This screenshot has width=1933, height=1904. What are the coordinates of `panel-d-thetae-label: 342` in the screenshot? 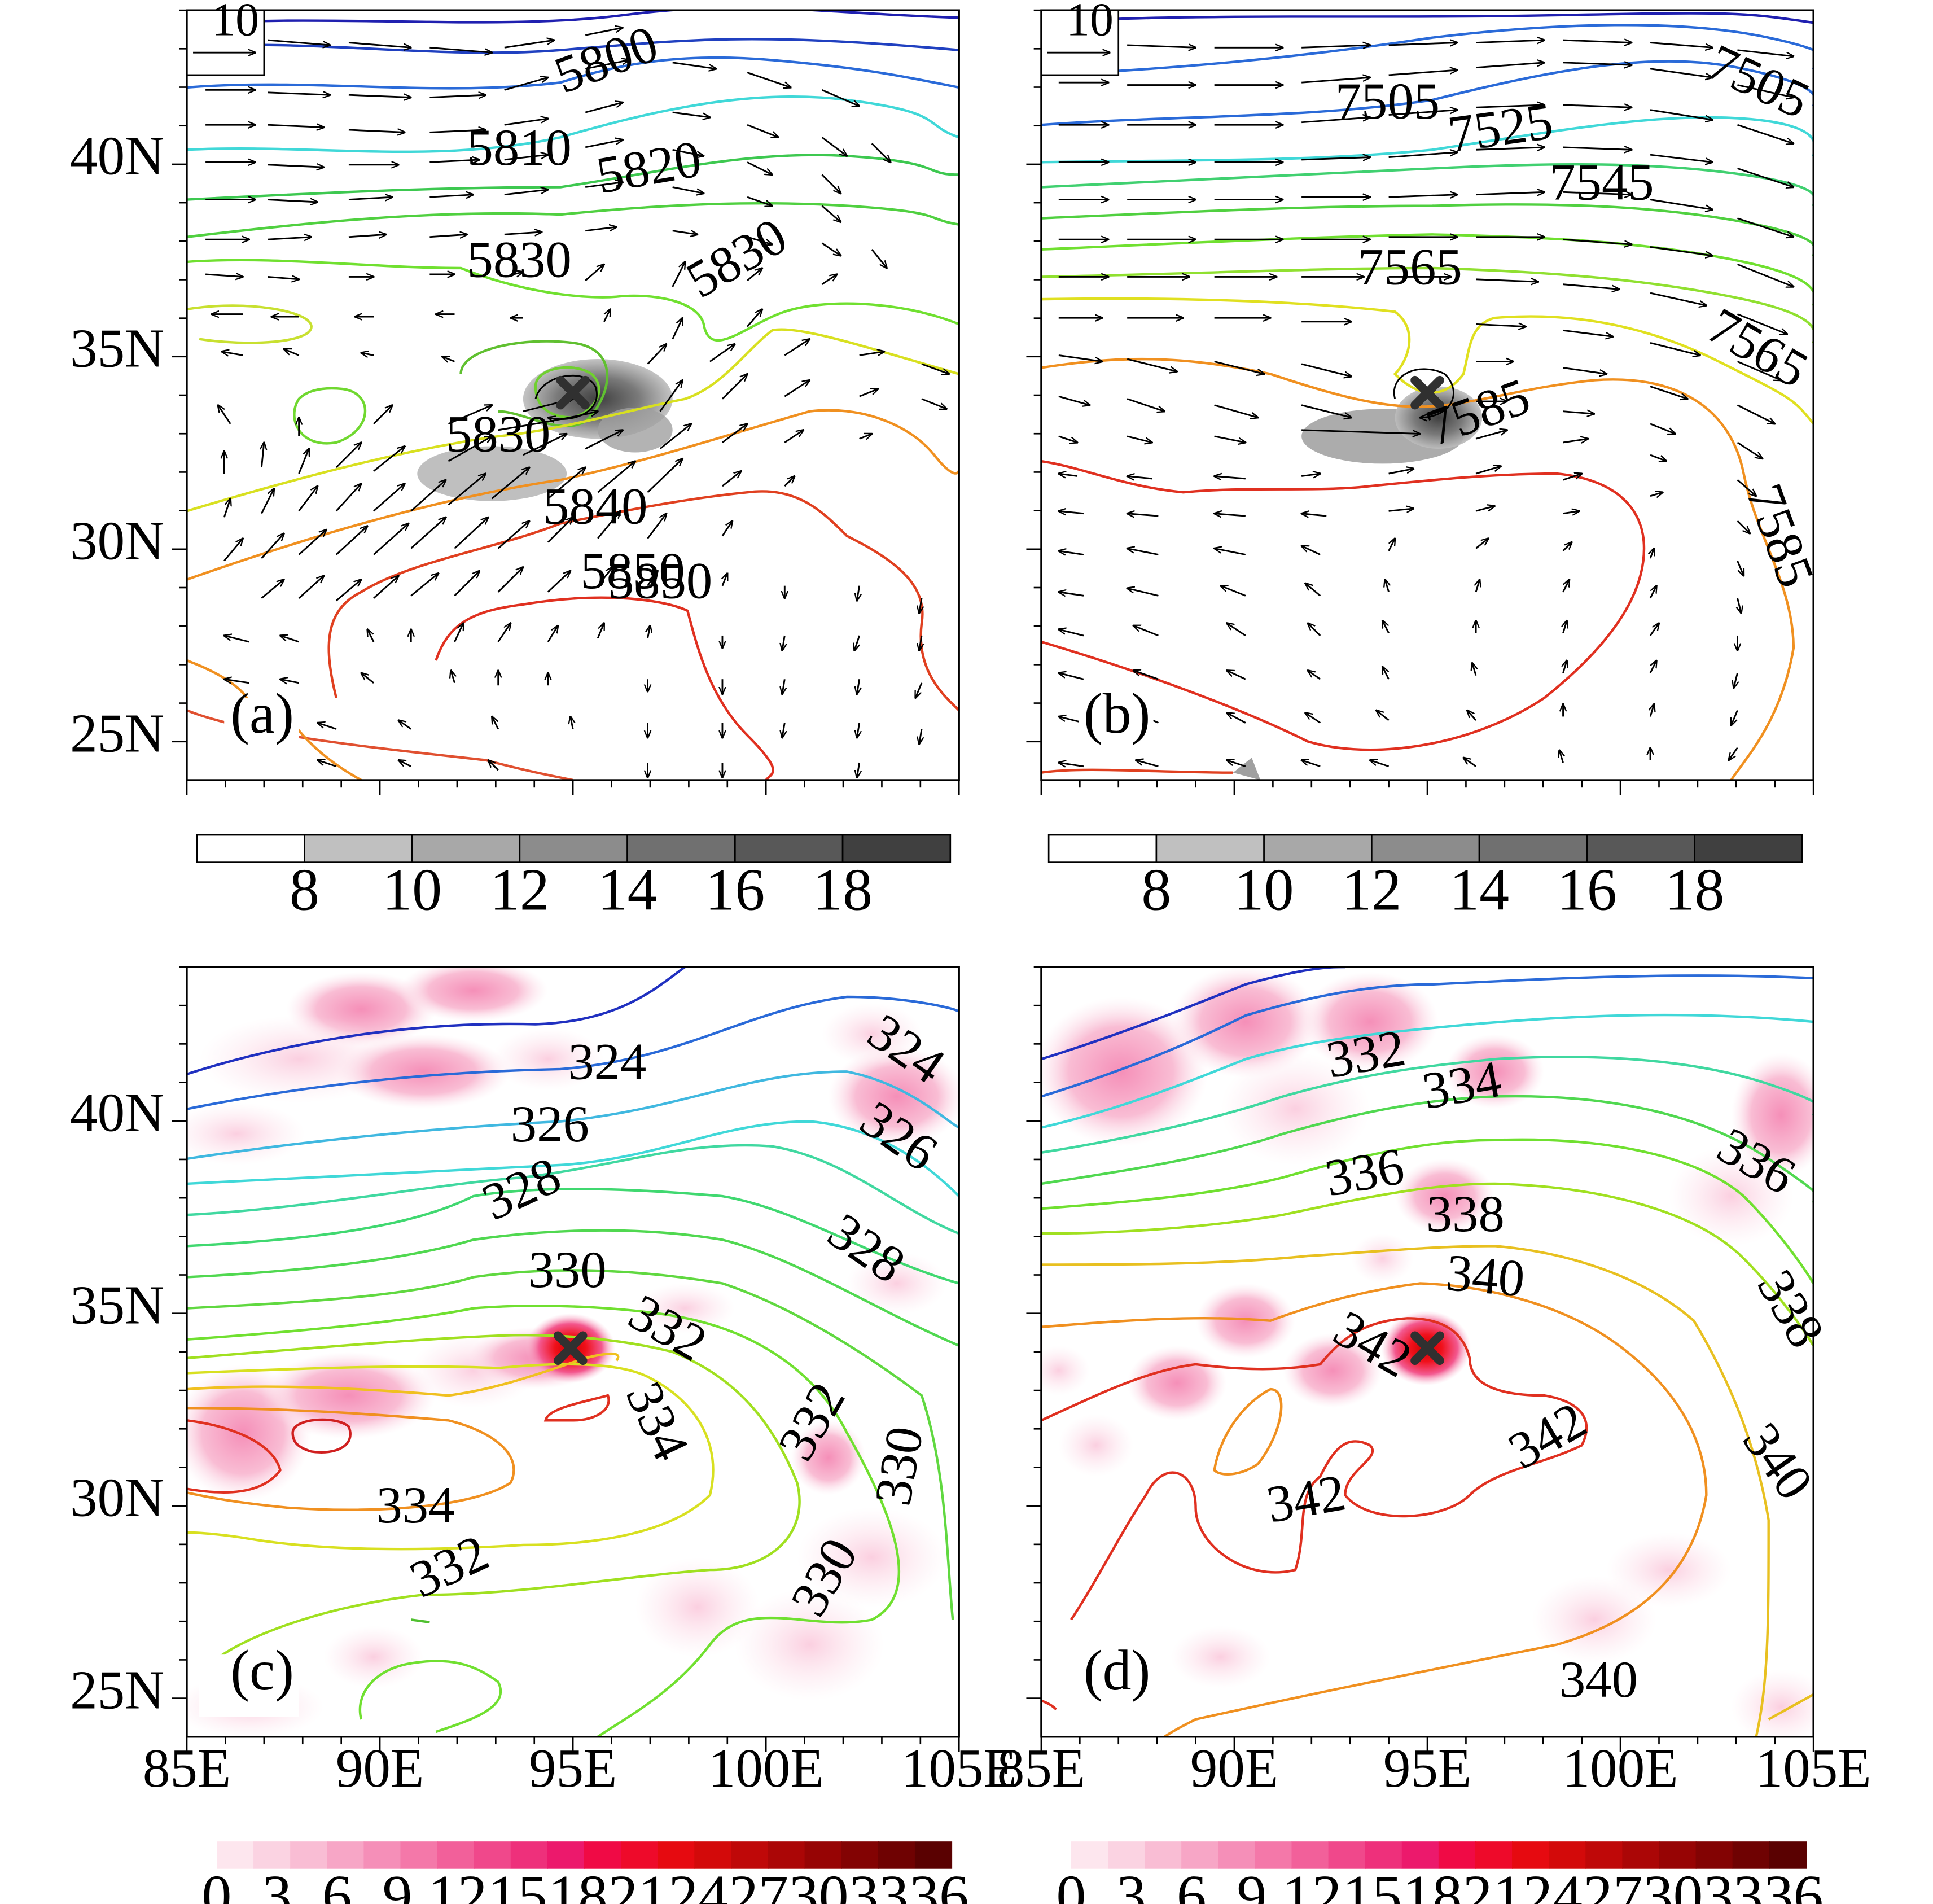 It's located at (1547, 1436).